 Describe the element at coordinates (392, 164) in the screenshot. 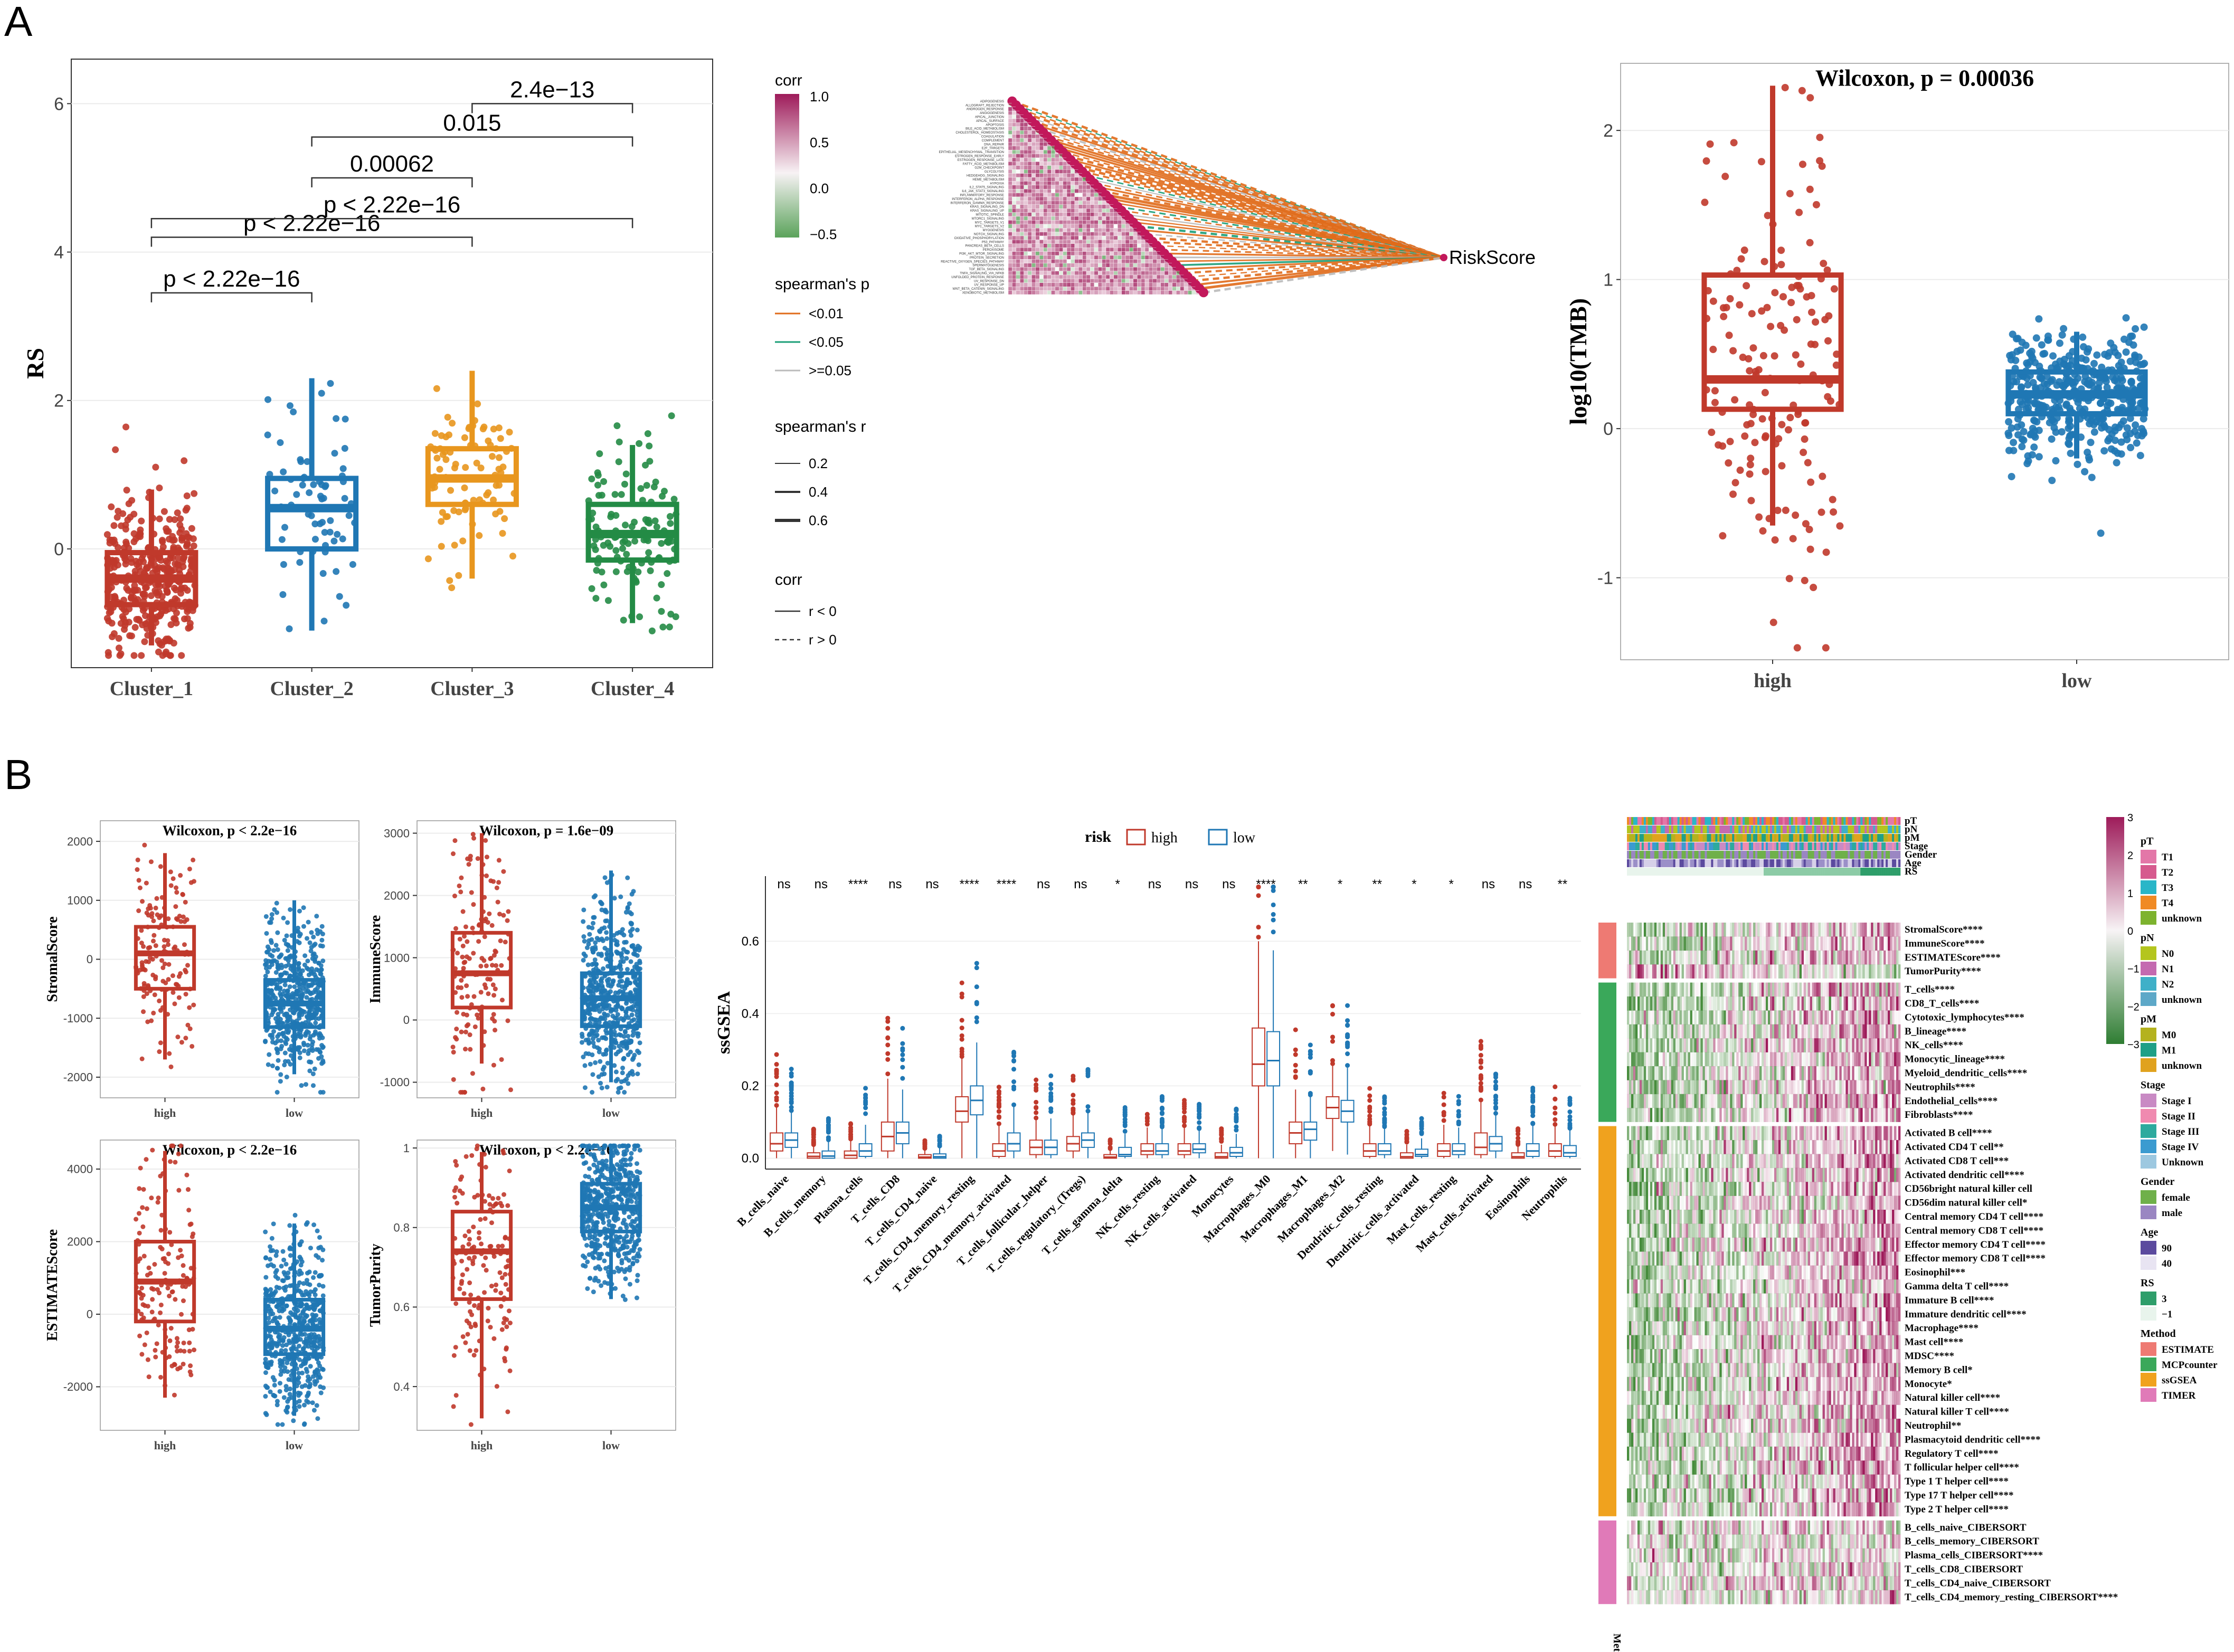

I see `p-value-label: 0.00062` at that location.